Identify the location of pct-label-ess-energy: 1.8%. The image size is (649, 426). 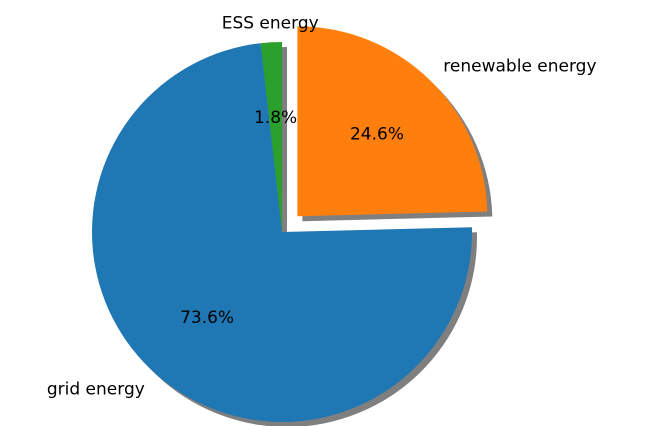
(275, 118).